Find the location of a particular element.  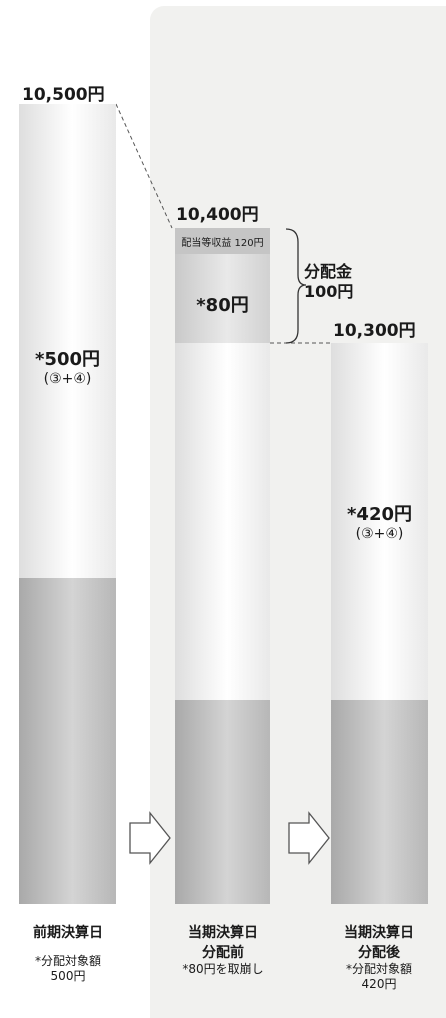

bar-previous-amount: *500円 (③+④) is located at coordinates (67, 366).